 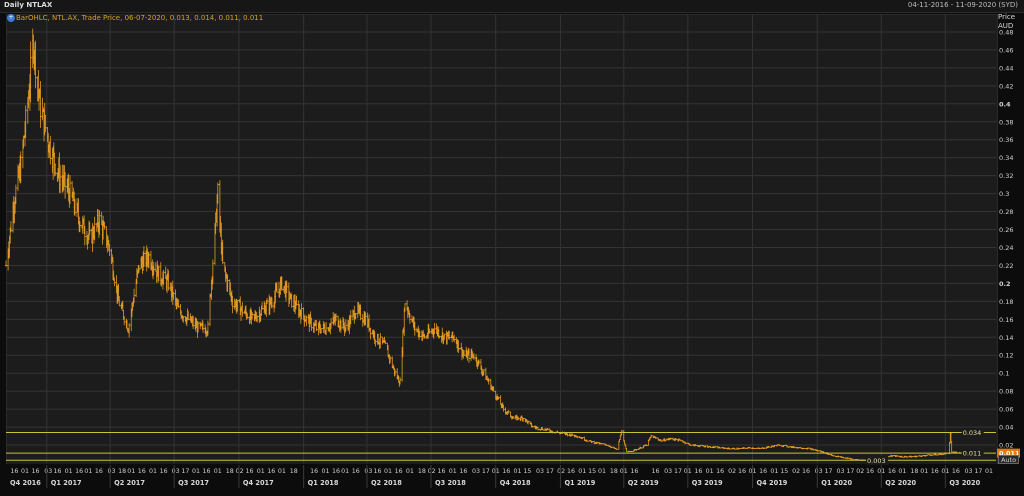 What do you see at coordinates (258, 483) in the screenshot?
I see `quarter-label: Q4 2017` at bounding box center [258, 483].